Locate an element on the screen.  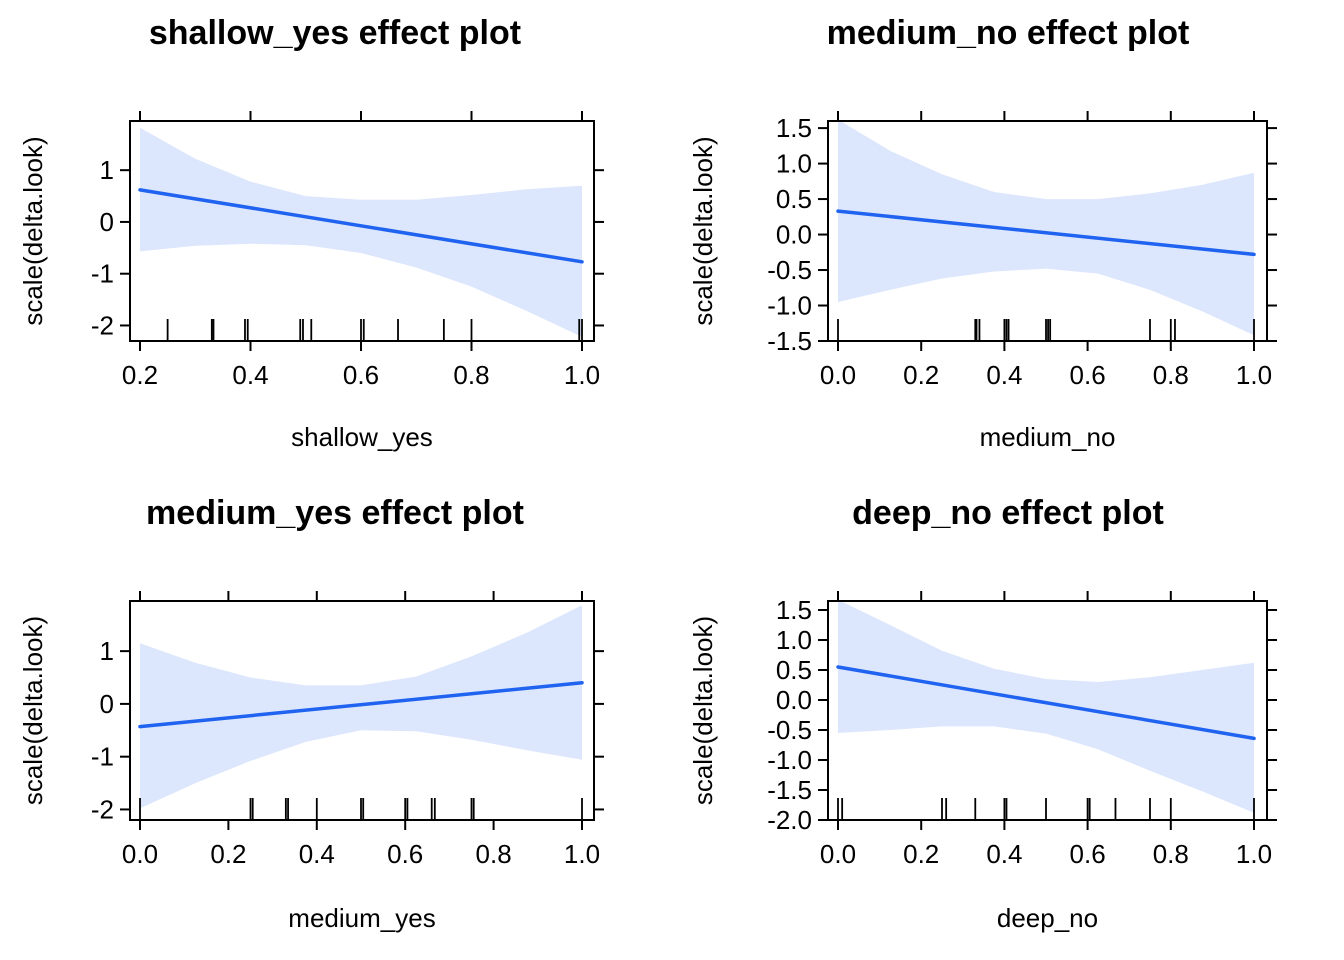
chart-title: medium_no effect plot is located at coordinates (1008, 33).